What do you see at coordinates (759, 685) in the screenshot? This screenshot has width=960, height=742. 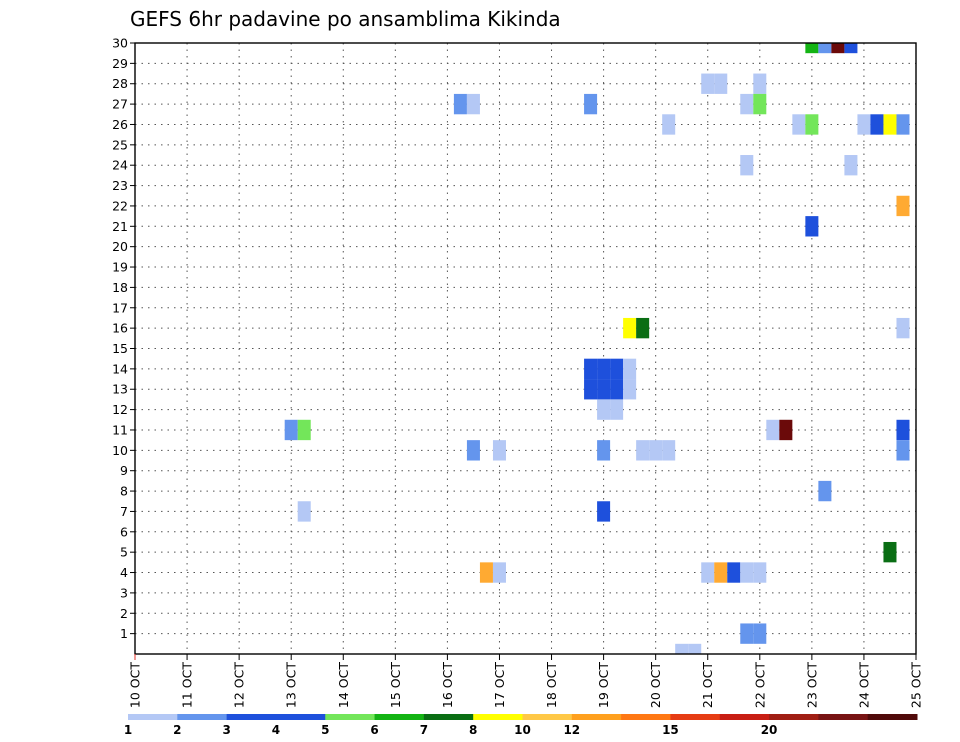 I see `x-tick-label: 22 OCT` at bounding box center [759, 685].